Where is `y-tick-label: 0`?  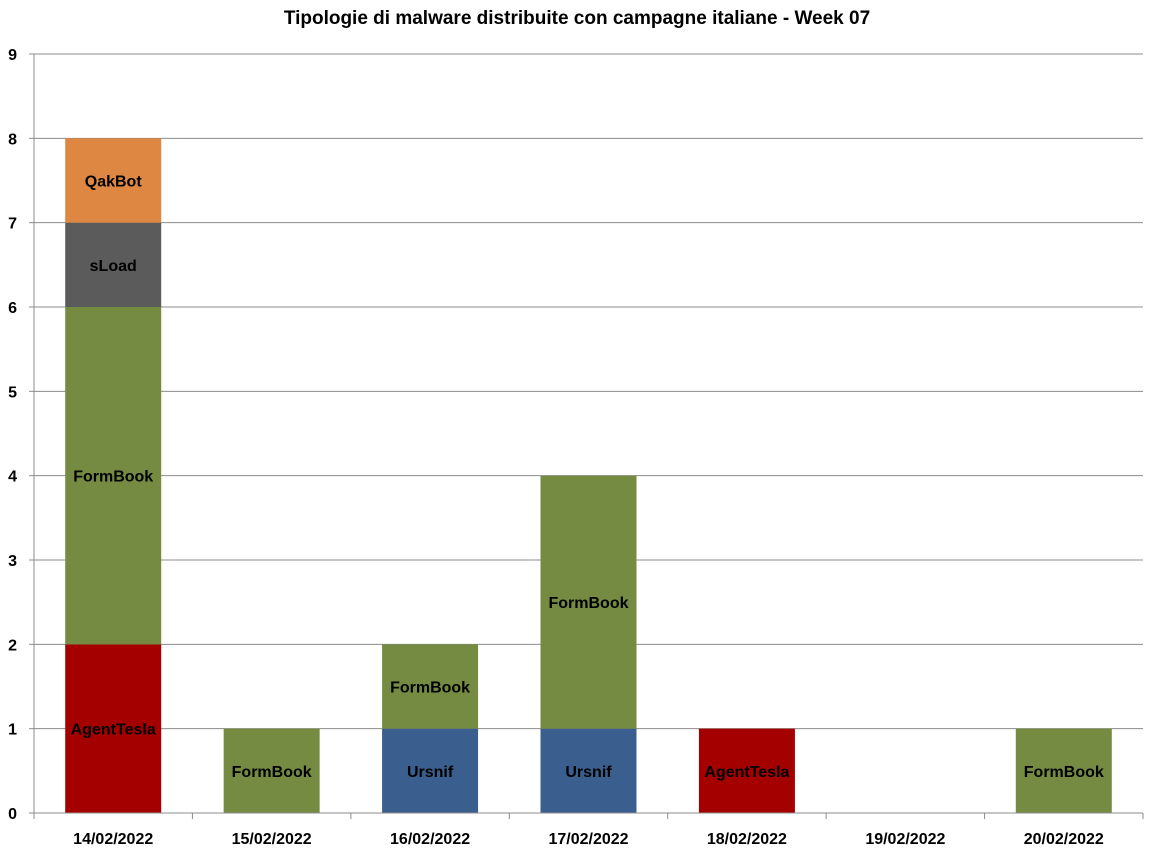
y-tick-label: 0 is located at coordinates (12, 814).